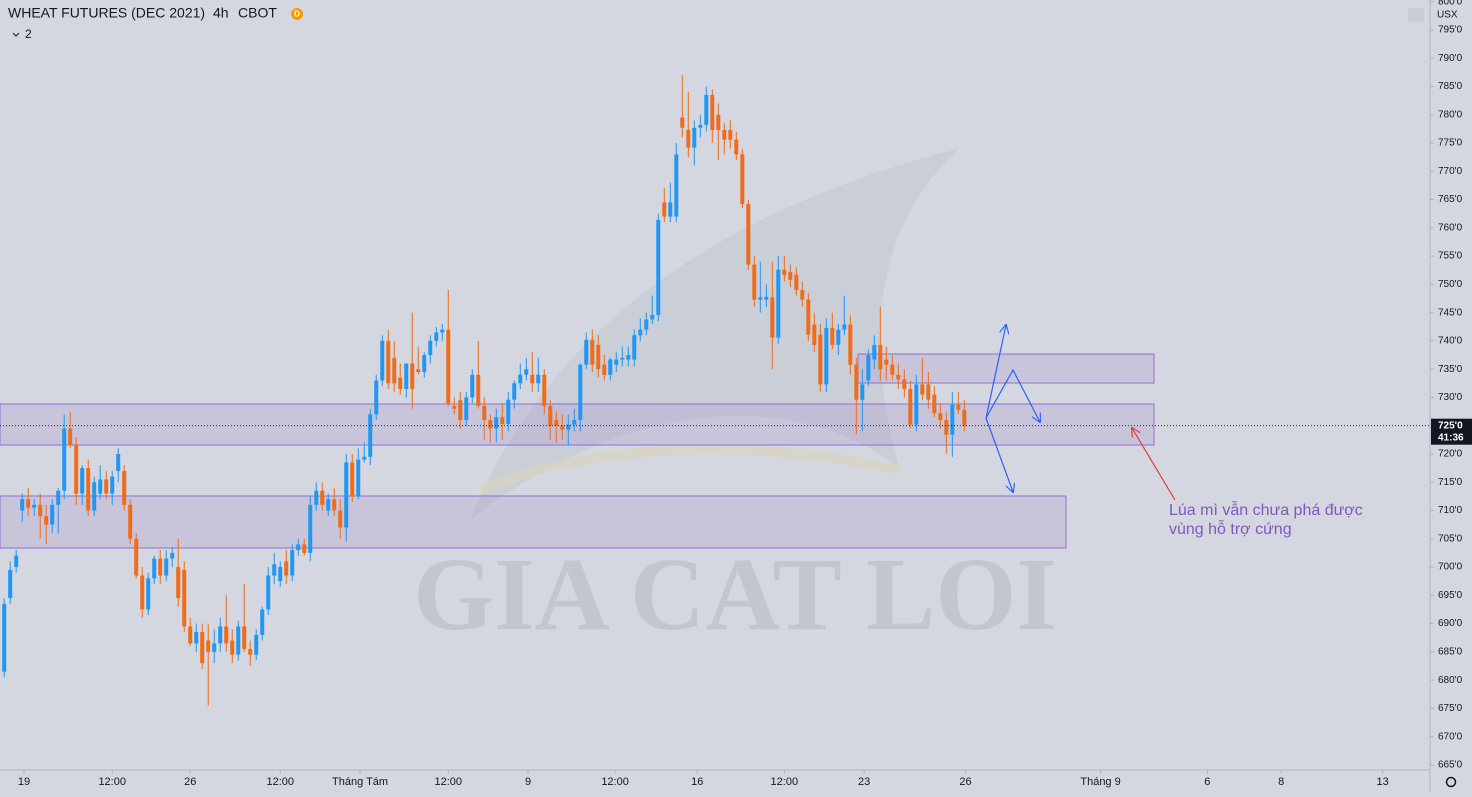  What do you see at coordinates (1450, 341) in the screenshot?
I see `y-tick-label: 740'0` at bounding box center [1450, 341].